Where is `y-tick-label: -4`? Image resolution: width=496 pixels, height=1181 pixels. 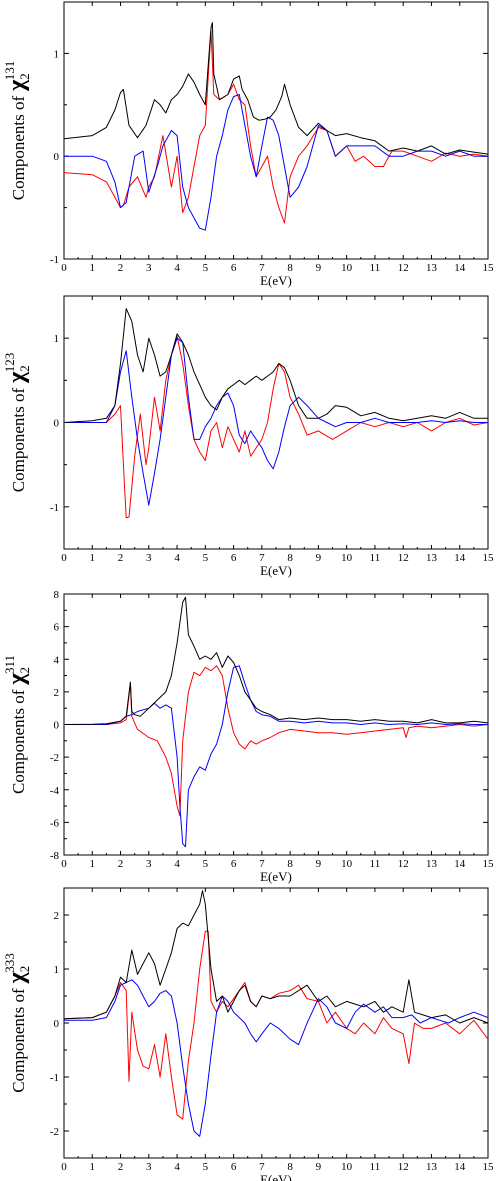 y-tick-label: -4 is located at coordinates (55, 791).